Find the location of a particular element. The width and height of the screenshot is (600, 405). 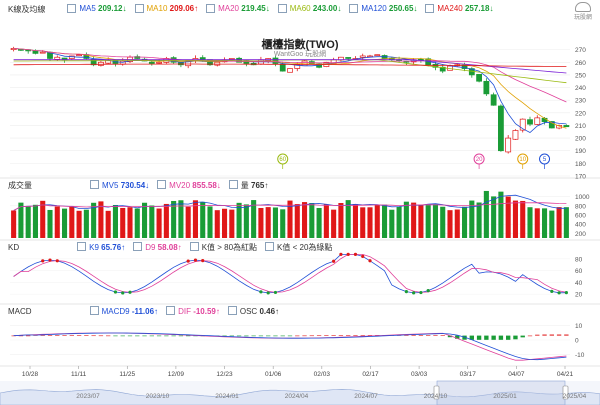

y-tick-label: 0 is located at coordinates (577, 341).